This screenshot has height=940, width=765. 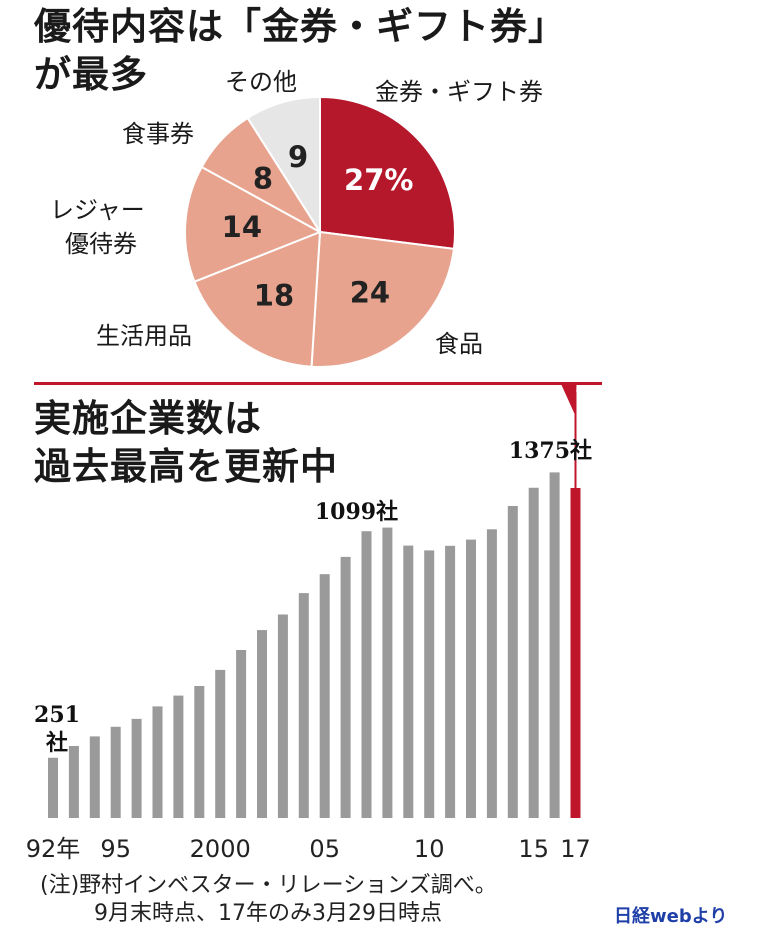 I want to click on pie-value-label-1: 24, so click(x=370, y=292).